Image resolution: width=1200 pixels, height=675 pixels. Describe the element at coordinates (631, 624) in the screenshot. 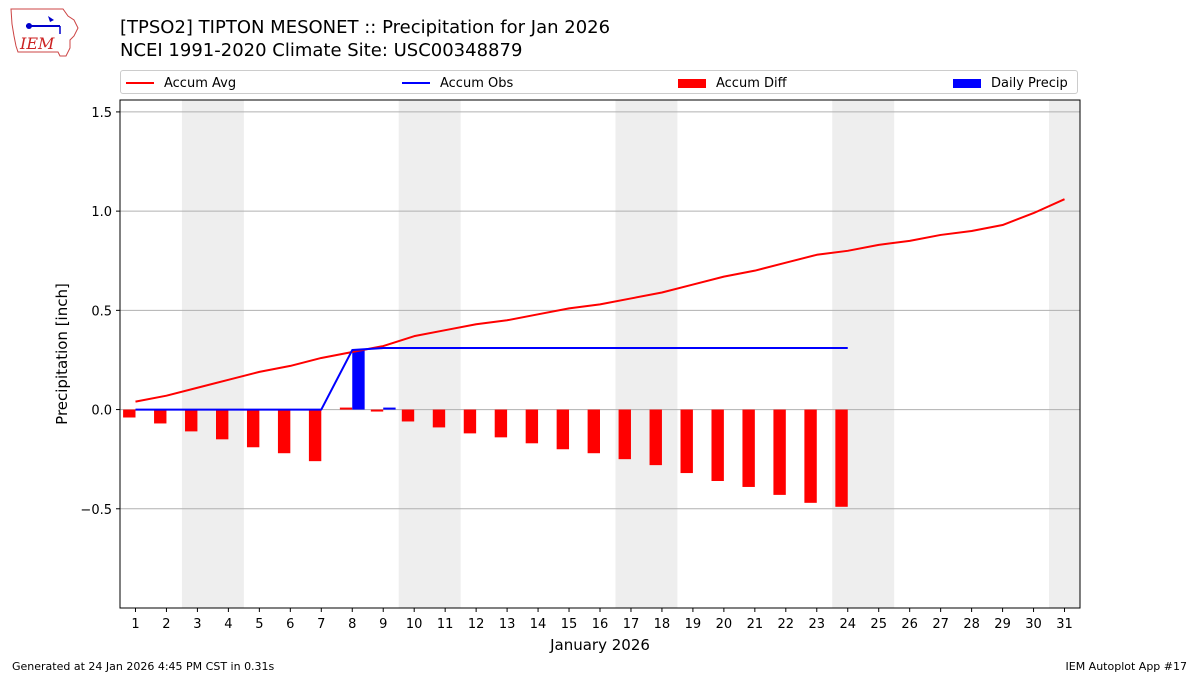

I see `x-tick-label: 17` at that location.